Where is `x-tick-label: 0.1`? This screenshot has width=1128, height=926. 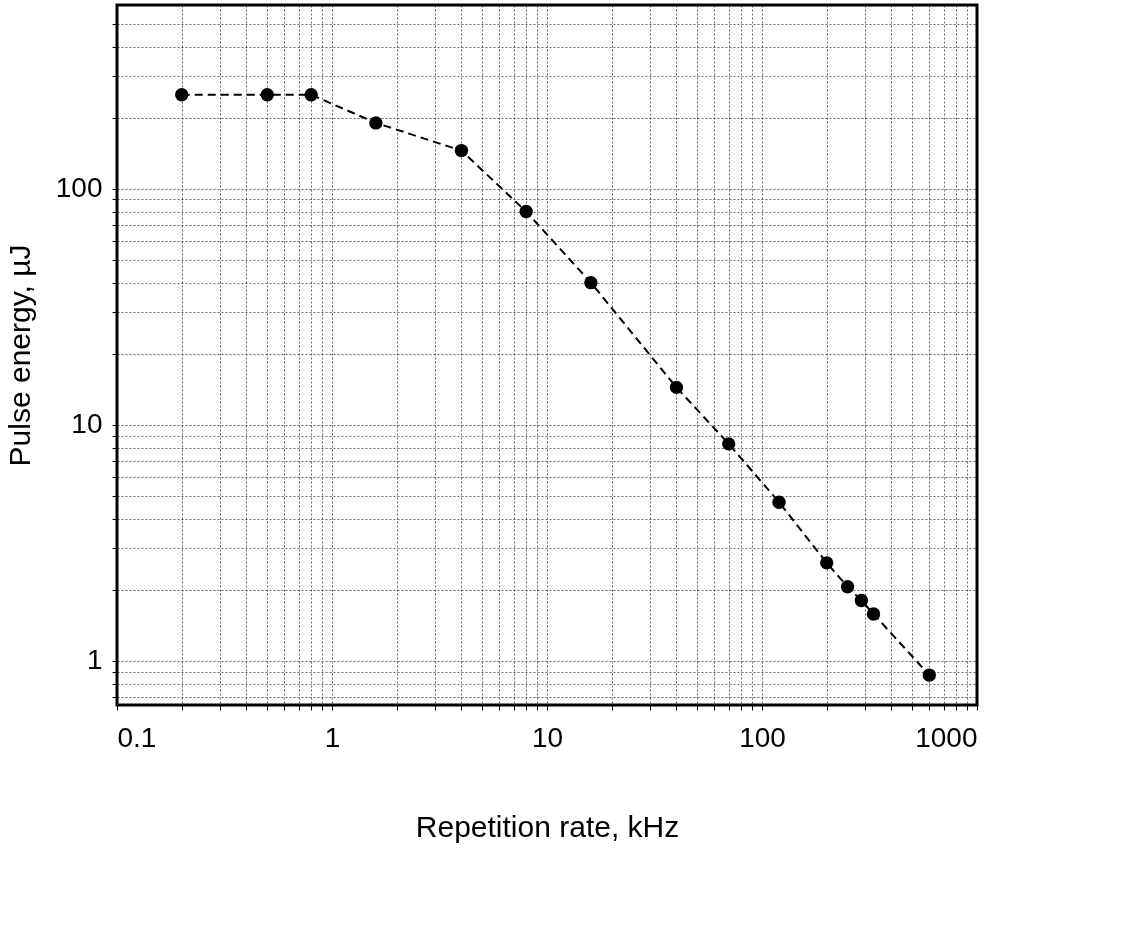
x-tick-label: 0.1 is located at coordinates (137, 737).